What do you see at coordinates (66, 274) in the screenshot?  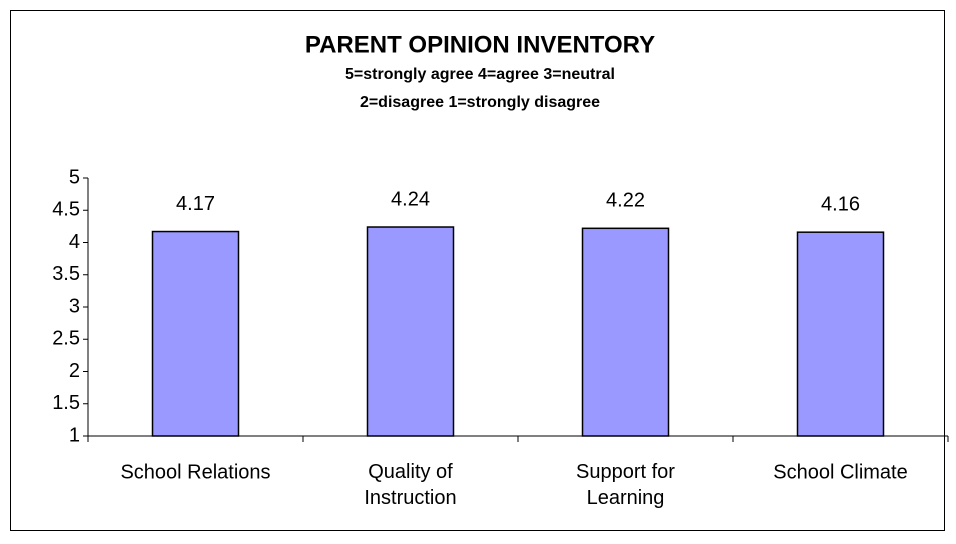 I see `y-tick-label: 3.5` at bounding box center [66, 274].